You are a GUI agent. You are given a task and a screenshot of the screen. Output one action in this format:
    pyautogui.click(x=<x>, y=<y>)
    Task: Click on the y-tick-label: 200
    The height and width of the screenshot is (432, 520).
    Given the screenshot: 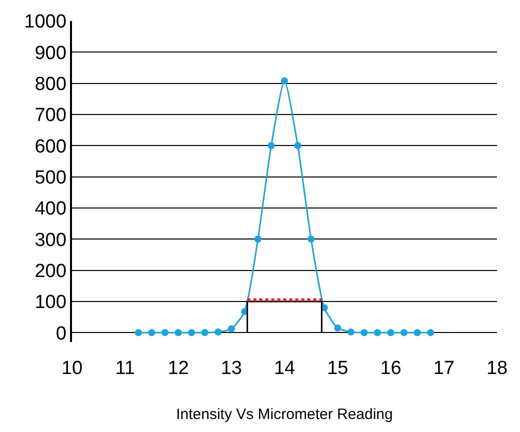 What is the action you would take?
    pyautogui.click(x=50, y=271)
    